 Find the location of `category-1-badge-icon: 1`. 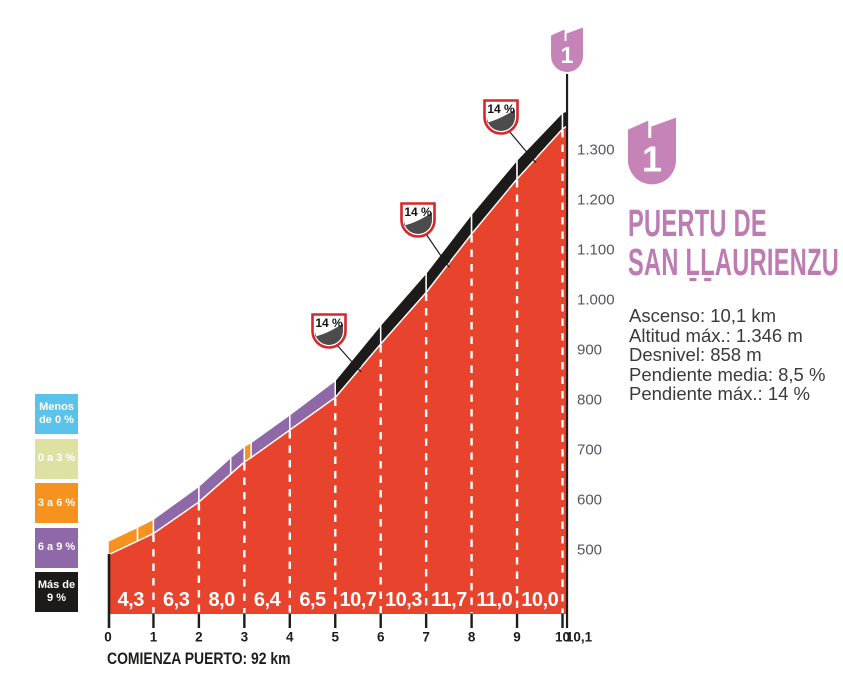

category-1-badge-icon: 1 is located at coordinates (652, 151).